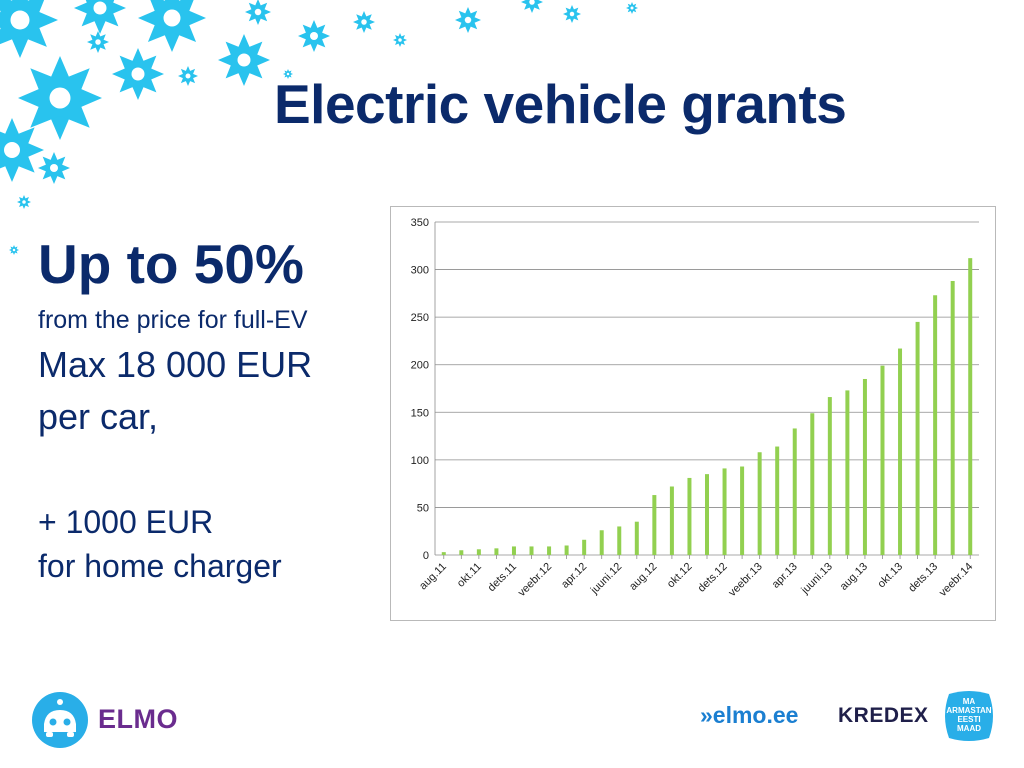  Describe the element at coordinates (60, 720) in the screenshot. I see `car-face-icon` at that location.